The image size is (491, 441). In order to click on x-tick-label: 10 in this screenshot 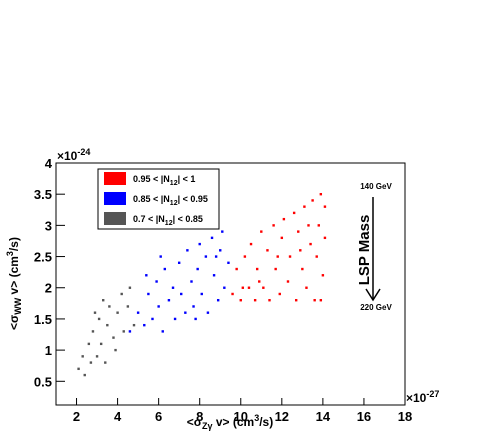, I will do `click(241, 416)`.